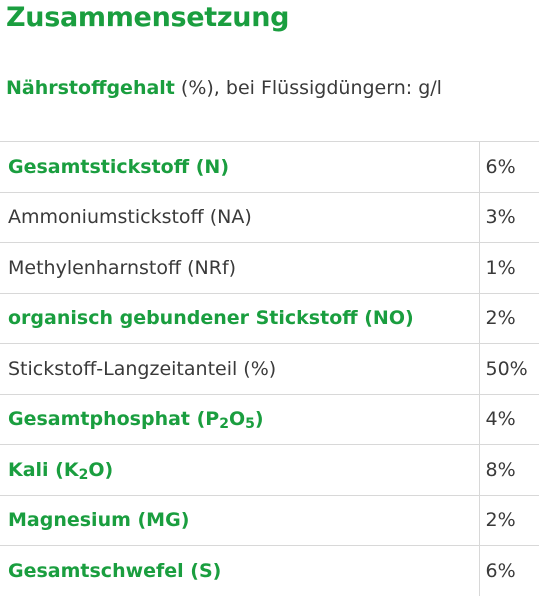 This screenshot has height=596, width=539. I want to click on formula-text: O), so click(100, 470).